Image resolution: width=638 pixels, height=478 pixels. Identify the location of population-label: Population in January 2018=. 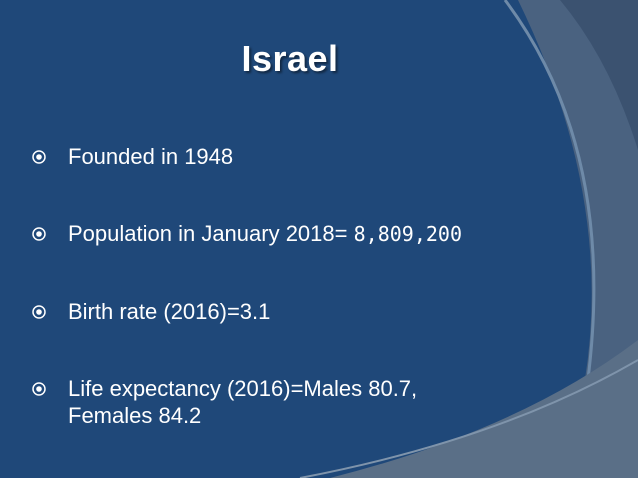
(208, 233).